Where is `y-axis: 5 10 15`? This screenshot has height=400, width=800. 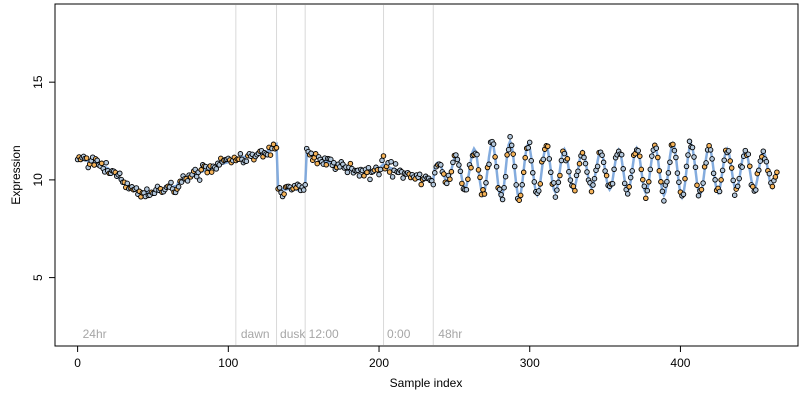
y-axis: 5 10 15 is located at coordinates (43, 178).